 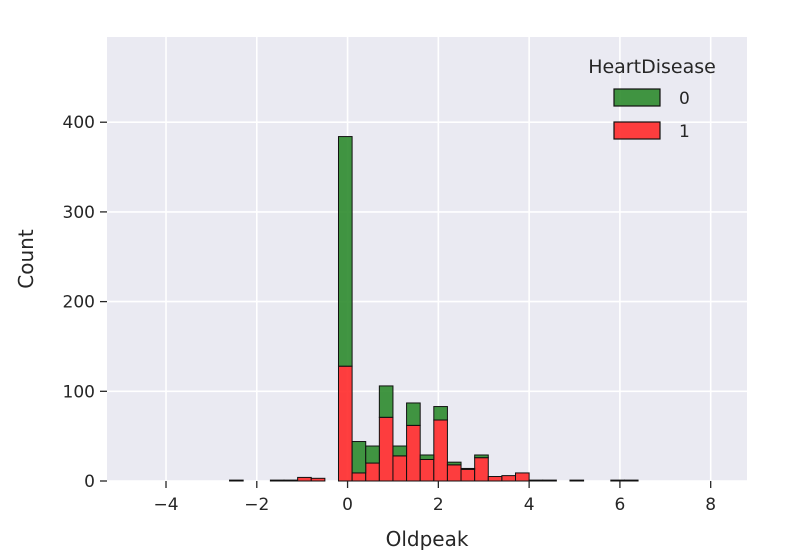 What do you see at coordinates (438, 505) in the screenshot?
I see `x-tick-label: 2` at bounding box center [438, 505].